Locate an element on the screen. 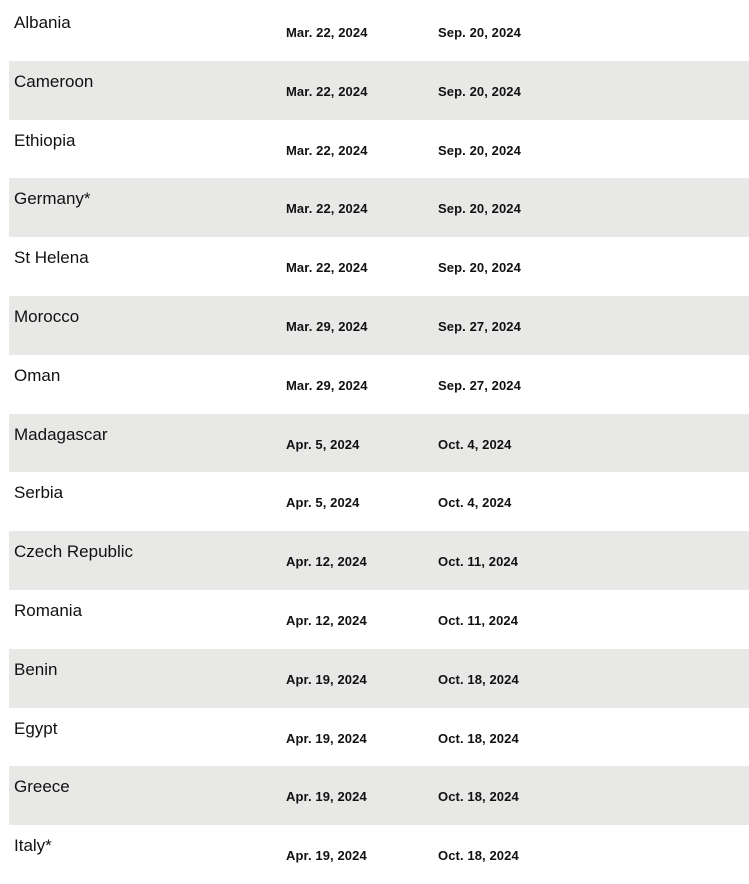 The width and height of the screenshot is (749, 884). table-row: Romania Apr. 12, 2024 Oct. 11, 2024 is located at coordinates (379, 619).